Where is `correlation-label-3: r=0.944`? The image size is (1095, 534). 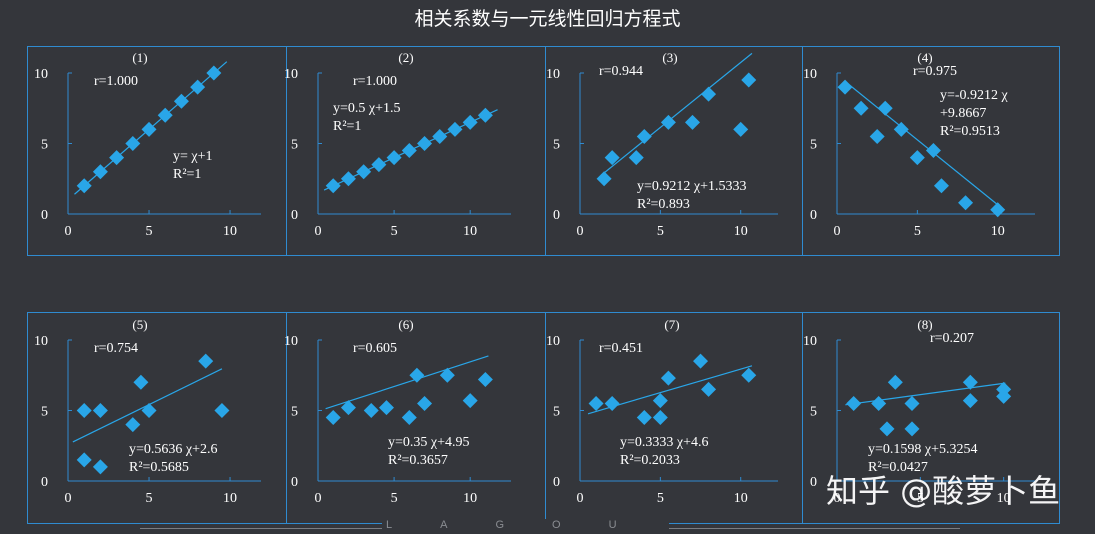
correlation-label-3: r=0.944 is located at coordinates (621, 71).